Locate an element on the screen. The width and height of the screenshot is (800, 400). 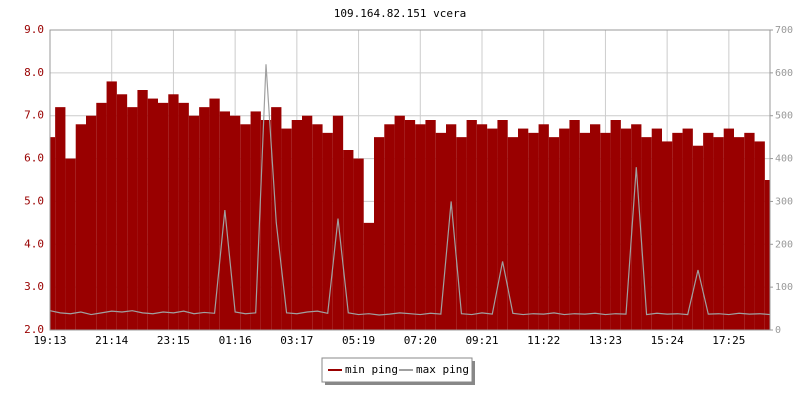
x-tick-label: 07:20 is located at coordinates (420, 340).